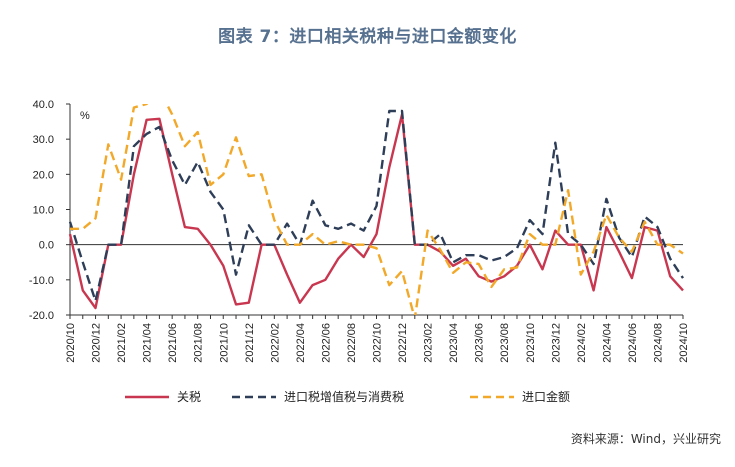 This screenshot has width=735, height=467. What do you see at coordinates (344, 396) in the screenshot?
I see `legend-label-1: 进口税增值税与消费税` at bounding box center [344, 396].